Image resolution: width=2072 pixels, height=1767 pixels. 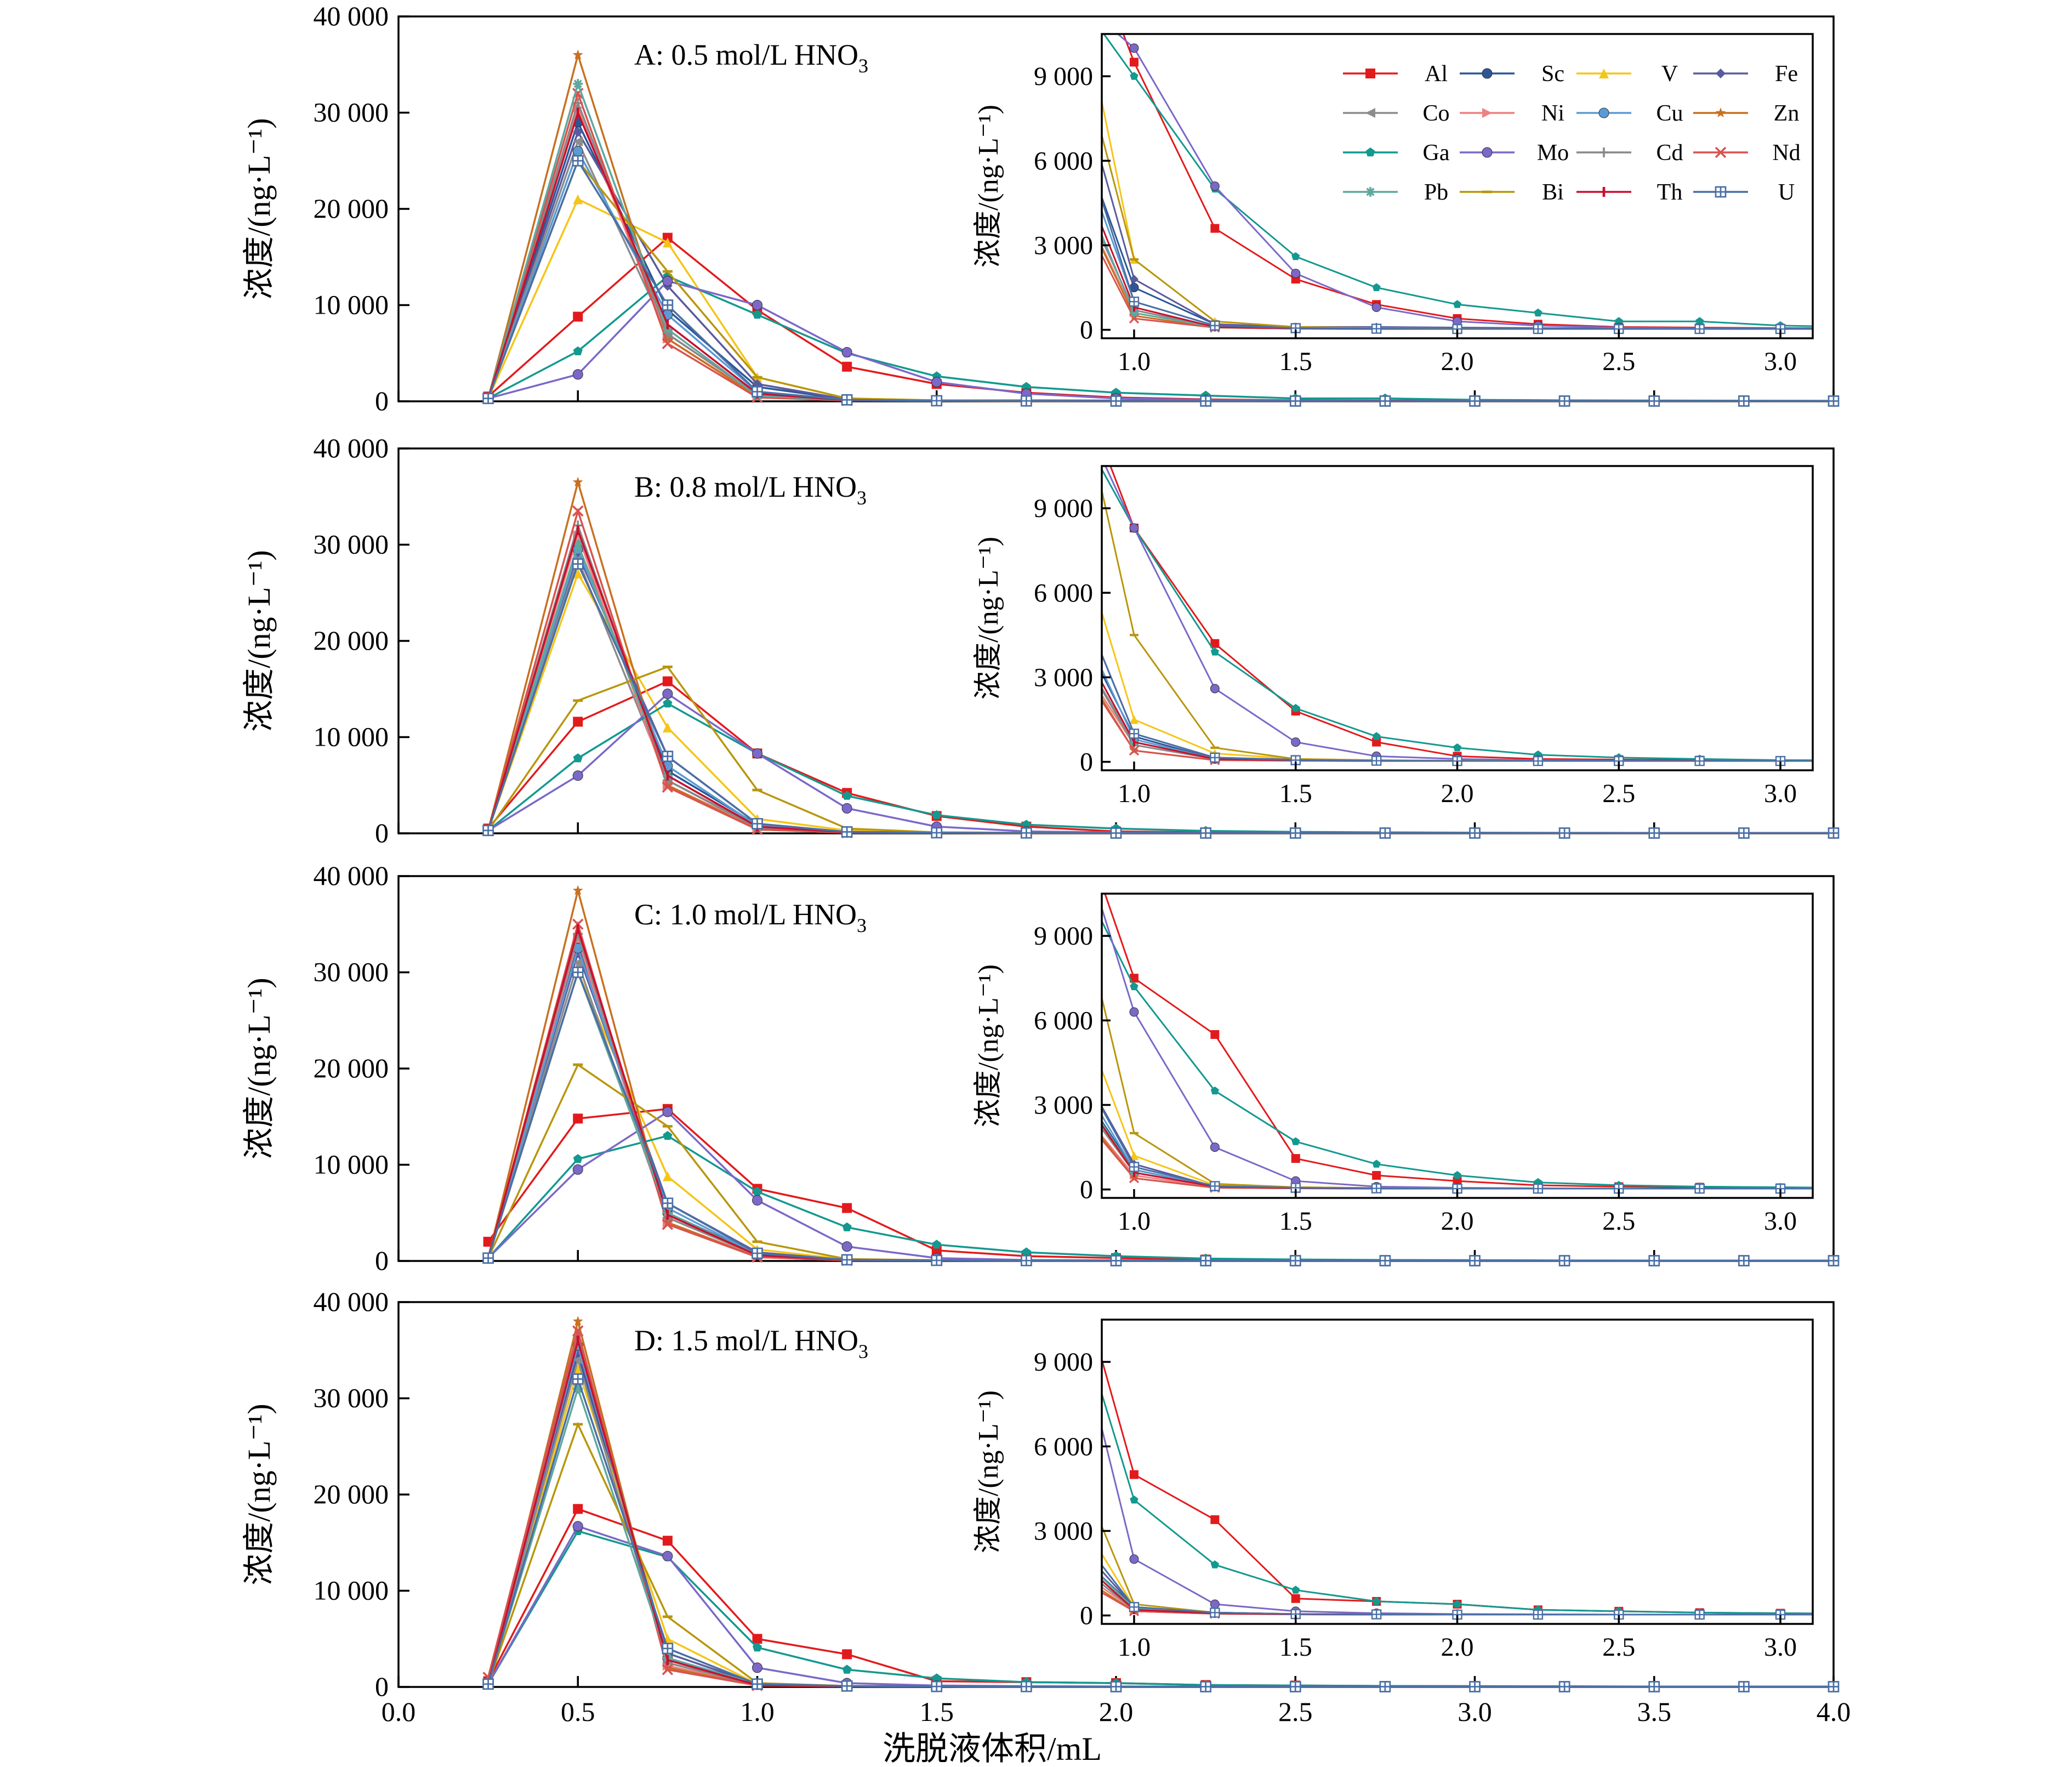 I want to click on inset-y-tick-label: 0, so click(x=1086, y=762).